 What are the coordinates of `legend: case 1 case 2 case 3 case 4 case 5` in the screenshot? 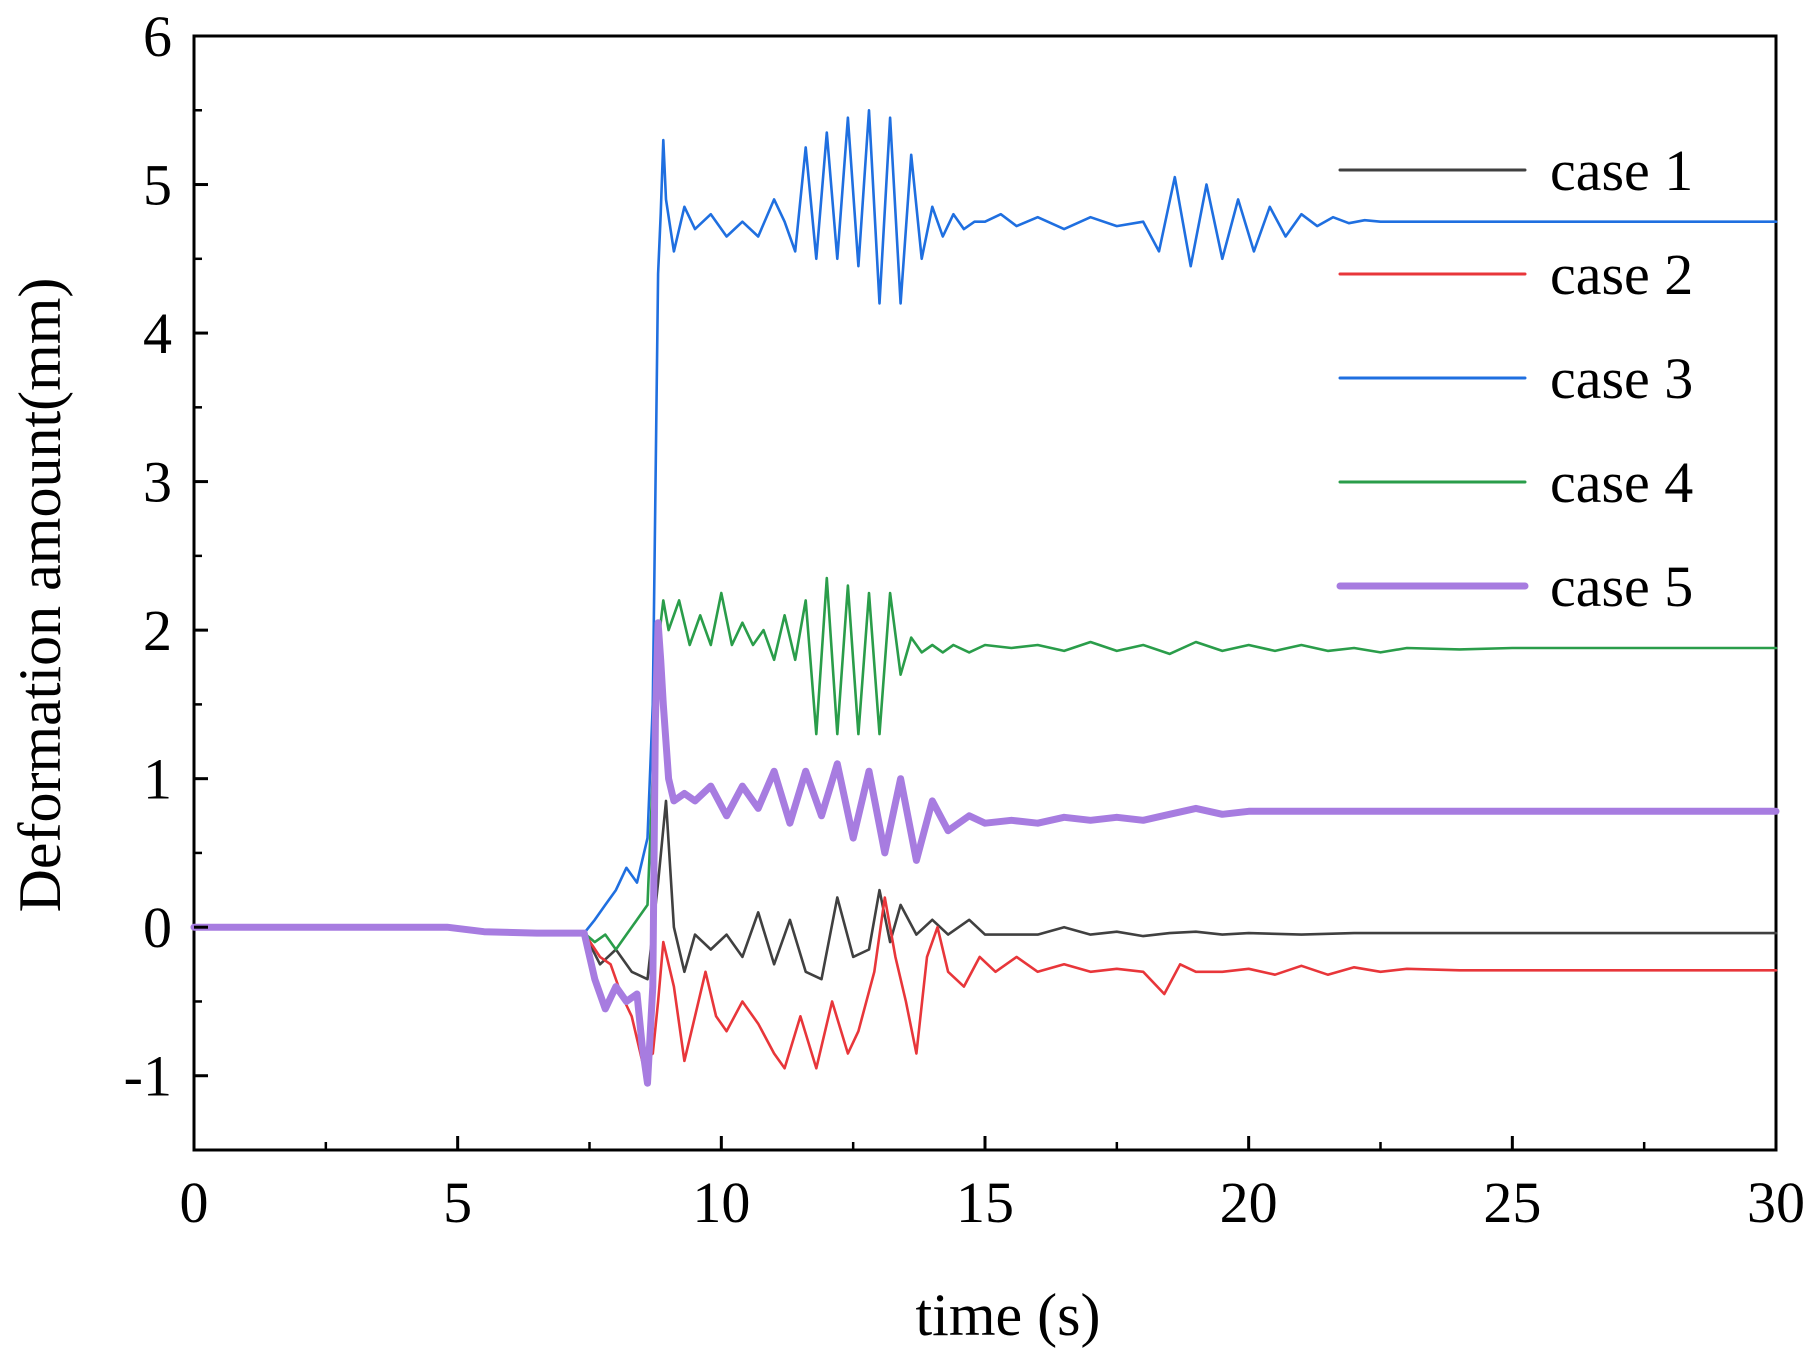 It's located at (1514, 378).